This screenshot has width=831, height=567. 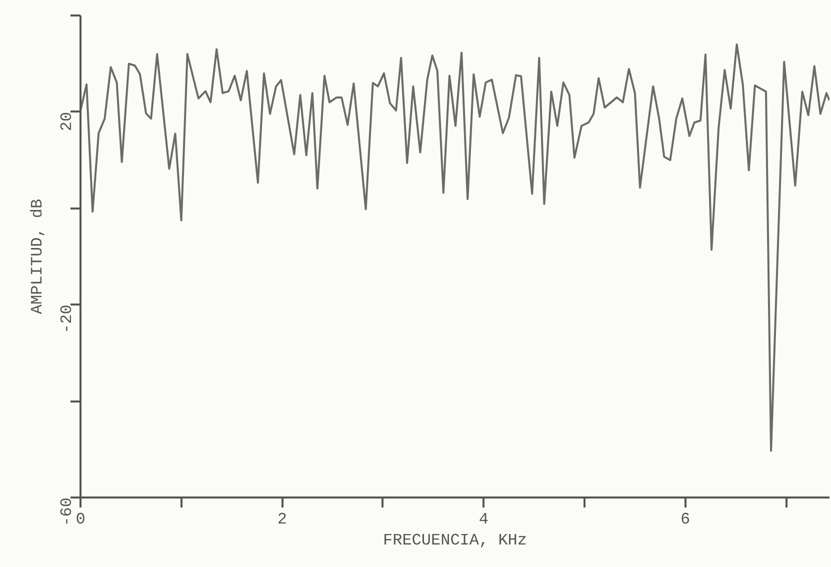 What do you see at coordinates (685, 519) in the screenshot?
I see `x-tick-label: 6` at bounding box center [685, 519].